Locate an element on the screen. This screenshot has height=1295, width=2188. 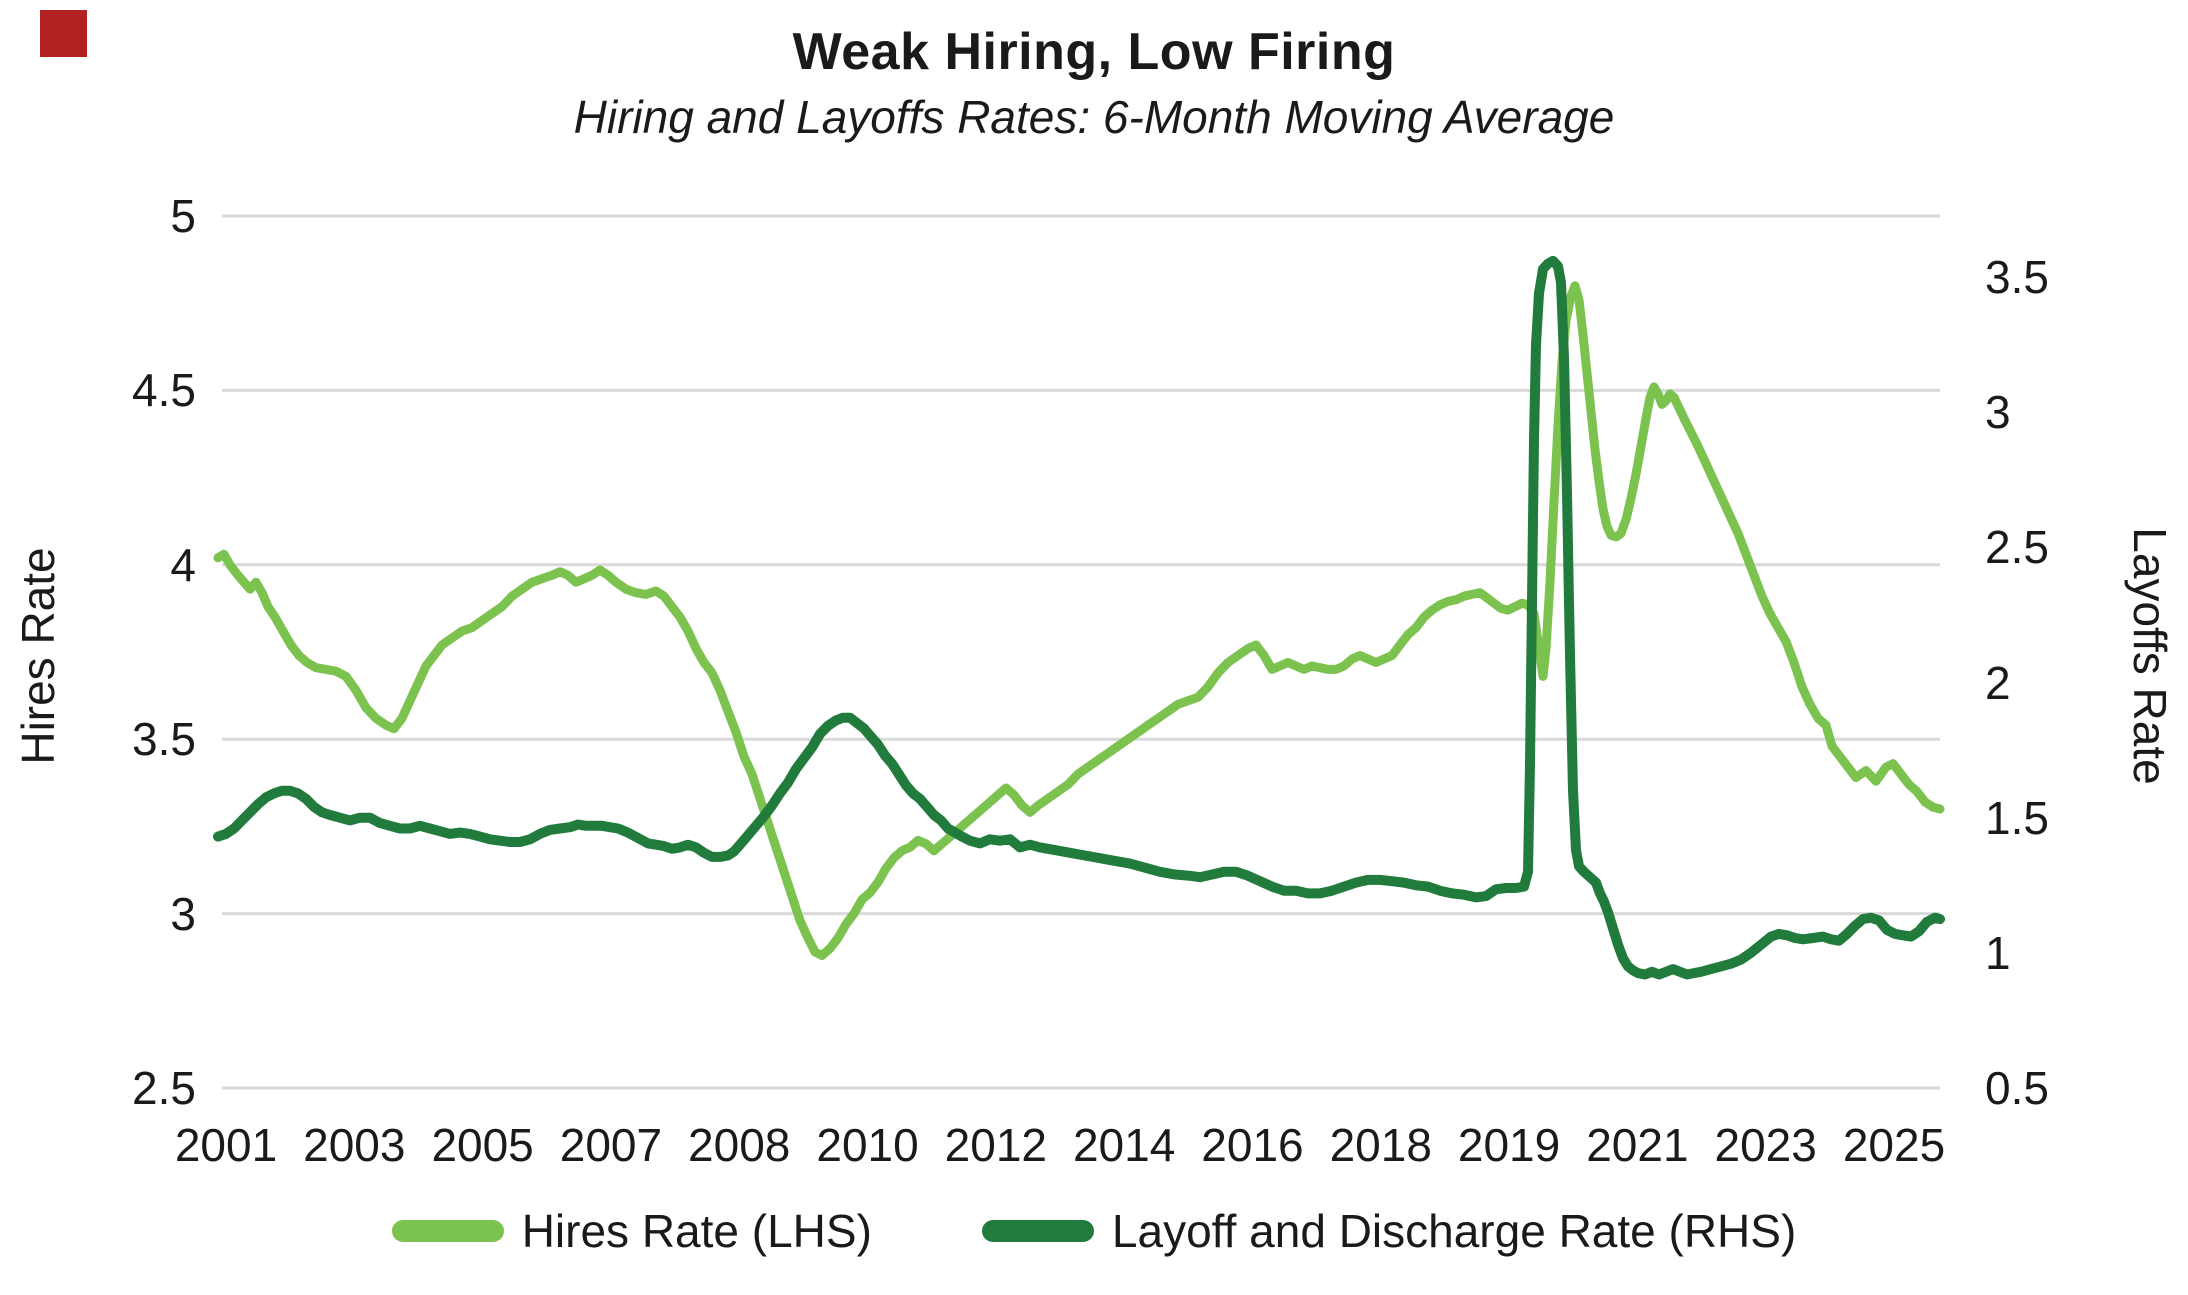
x-tick-label: 2016 is located at coordinates (1252, 1145).